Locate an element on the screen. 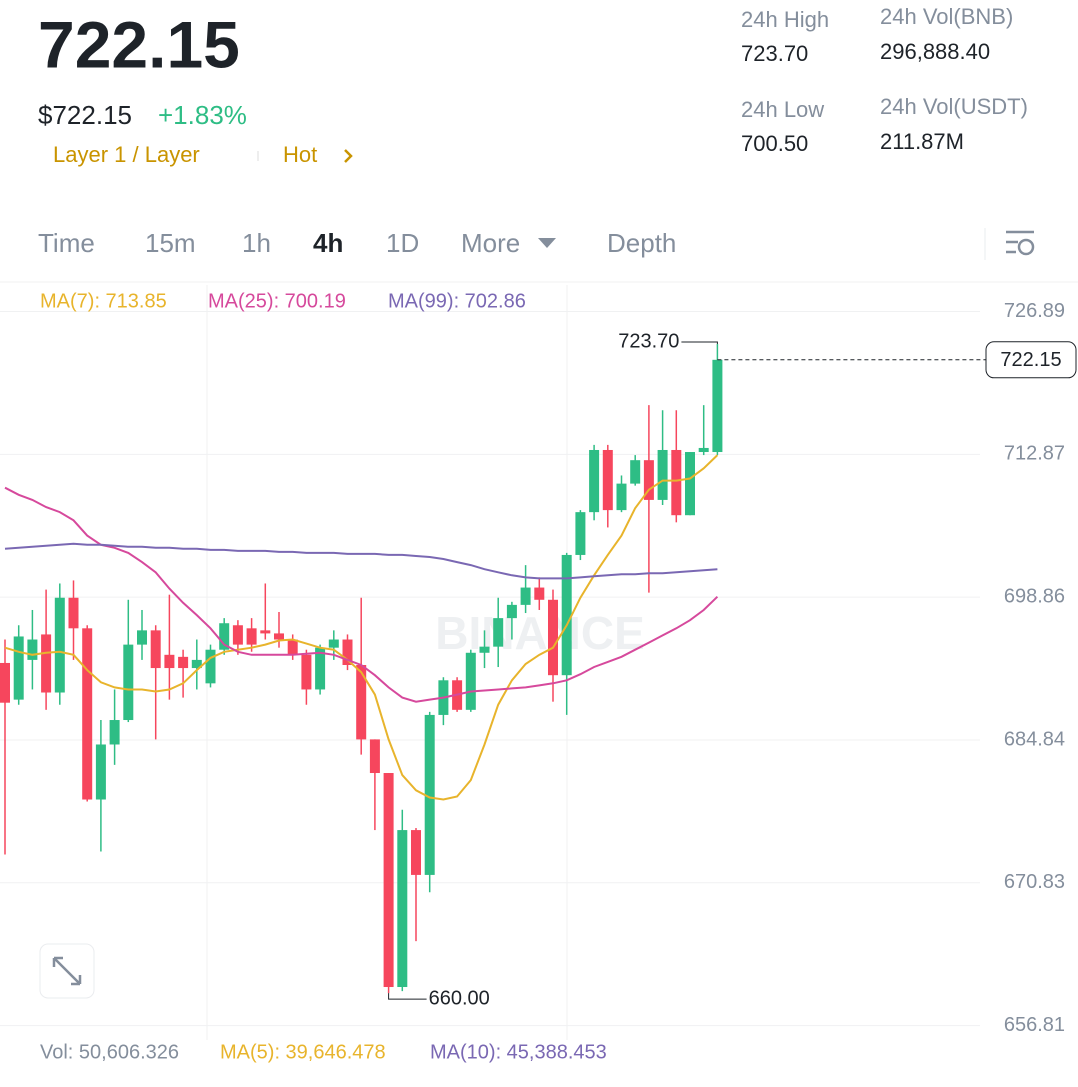  indicator-label: MA(25): 700.19 is located at coordinates (277, 301).